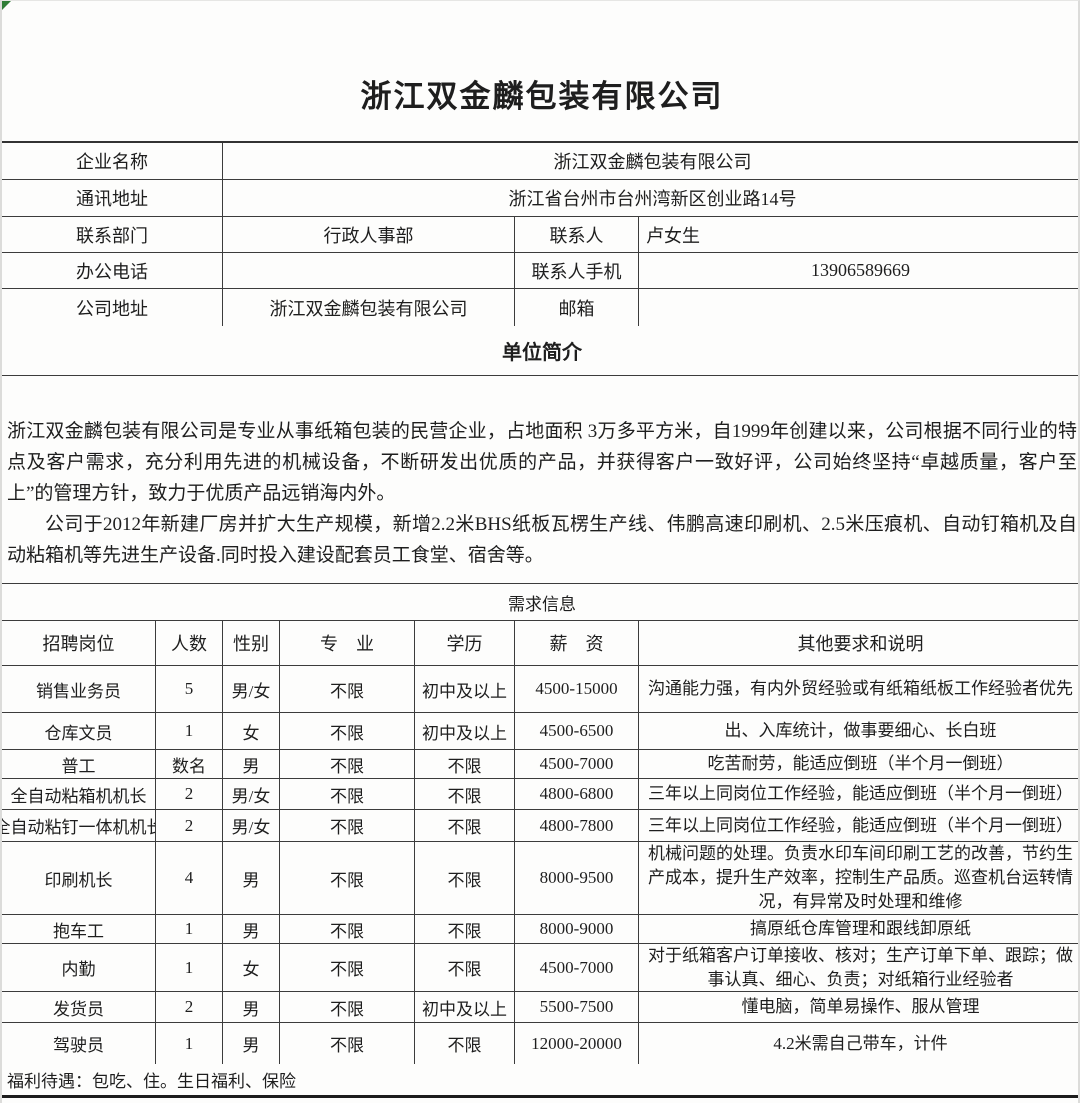 The width and height of the screenshot is (1080, 1103). What do you see at coordinates (577, 794) in the screenshot?
I see `job-salary: 4800-6800` at bounding box center [577, 794].